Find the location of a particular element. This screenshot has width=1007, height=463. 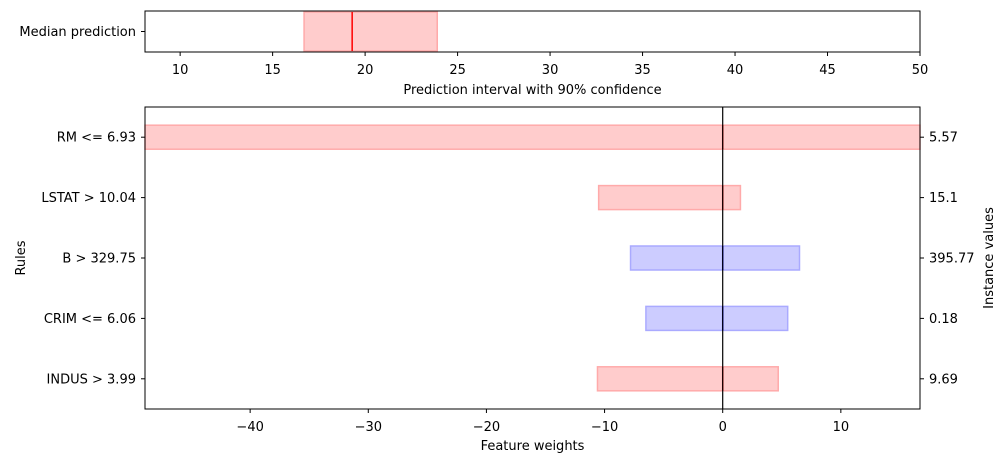

instance-values-ylabel: Instance values is located at coordinates (989, 258).